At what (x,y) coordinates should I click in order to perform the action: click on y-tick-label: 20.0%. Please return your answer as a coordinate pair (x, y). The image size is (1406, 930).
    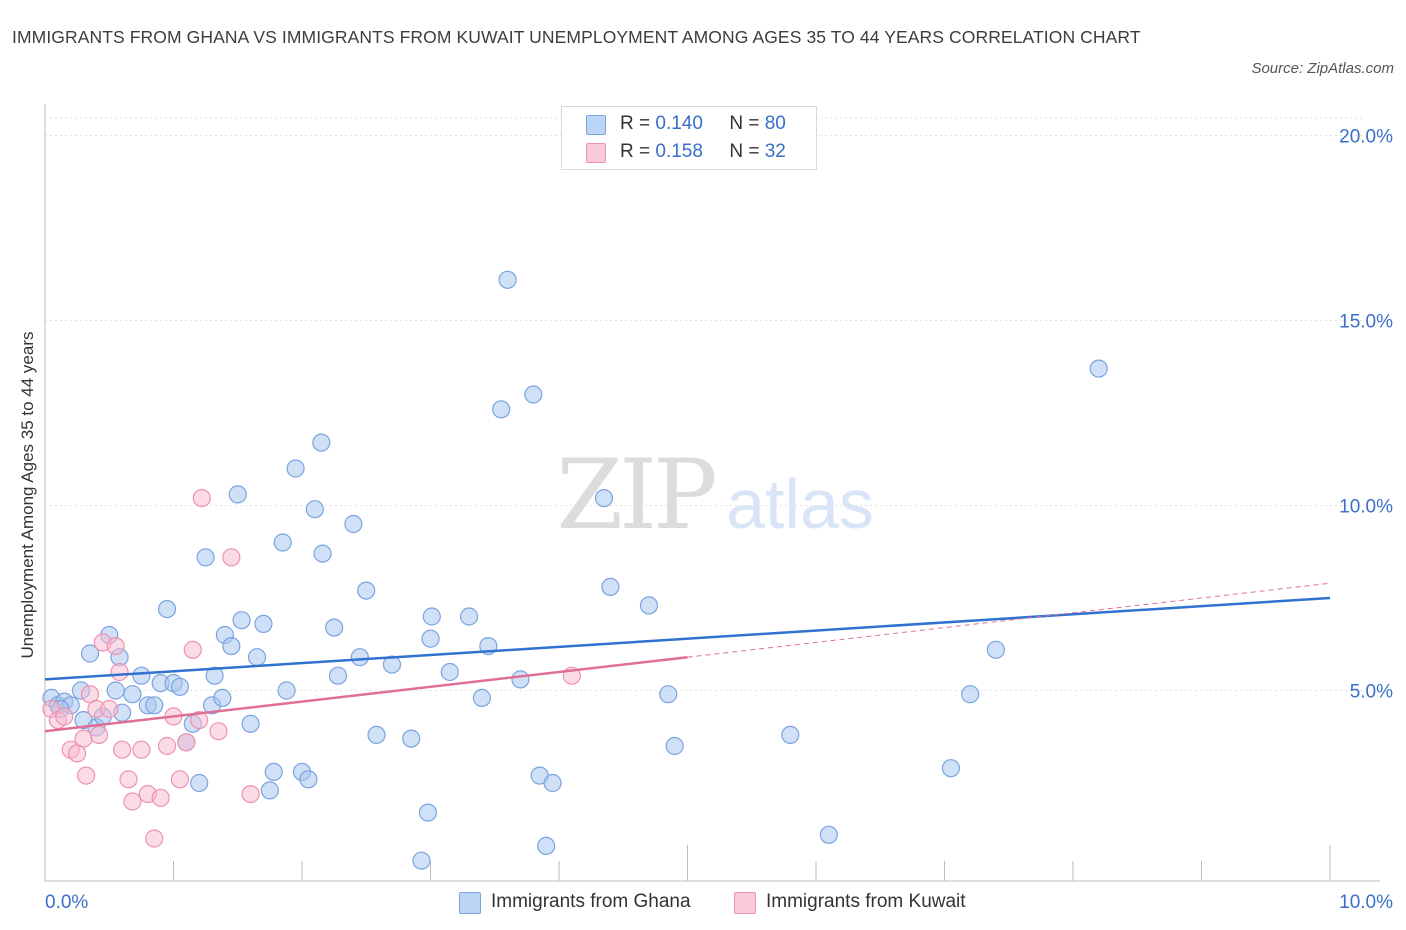
    Looking at the image, I should click on (1366, 137).